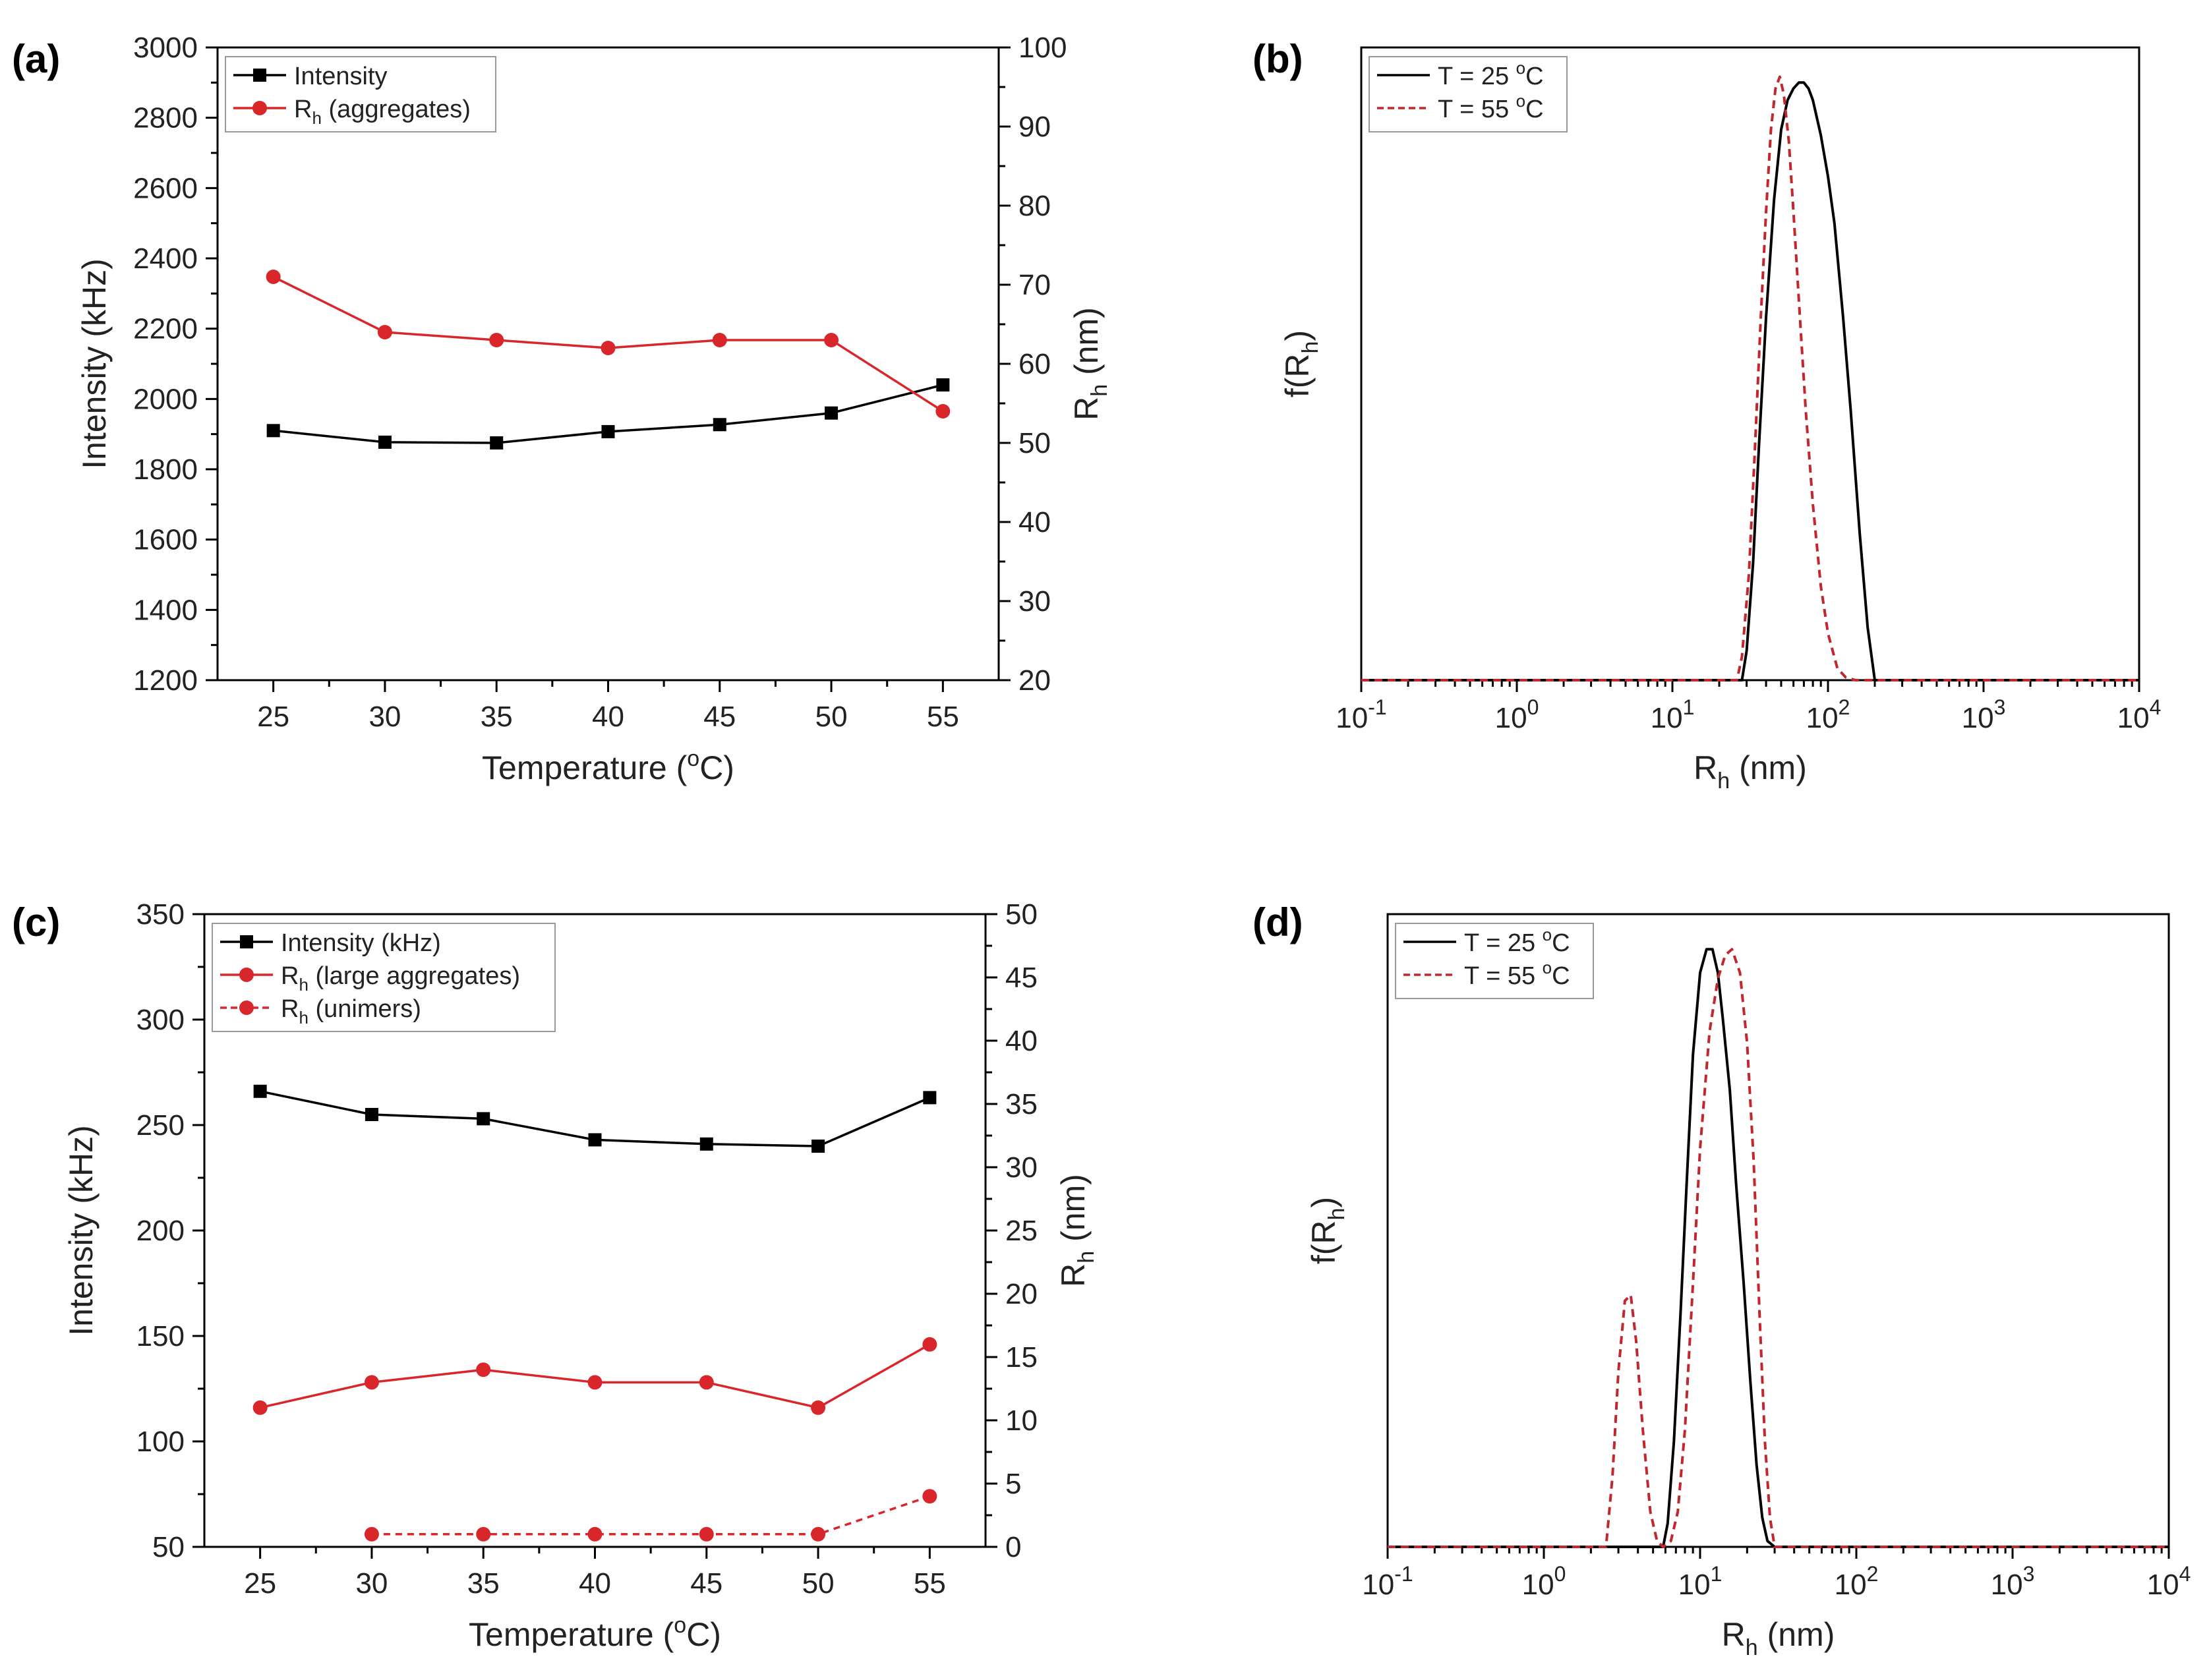 This screenshot has width=2209, height=1680. What do you see at coordinates (161, 1442) in the screenshot?
I see `y-tick-label: 100` at bounding box center [161, 1442].